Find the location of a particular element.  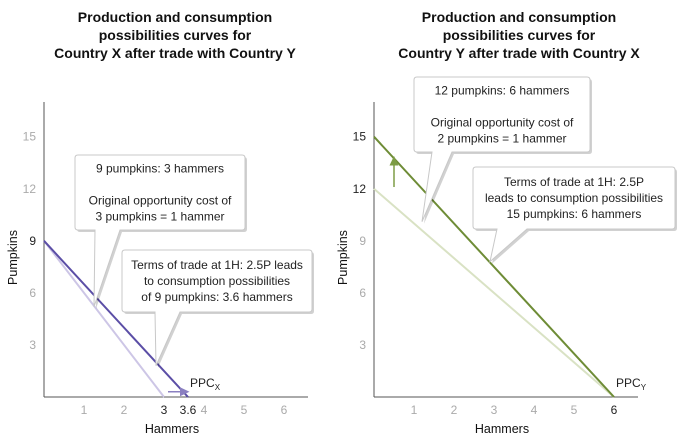

chart-title-left-line-1: Production and consumption is located at coordinates (175, 17).